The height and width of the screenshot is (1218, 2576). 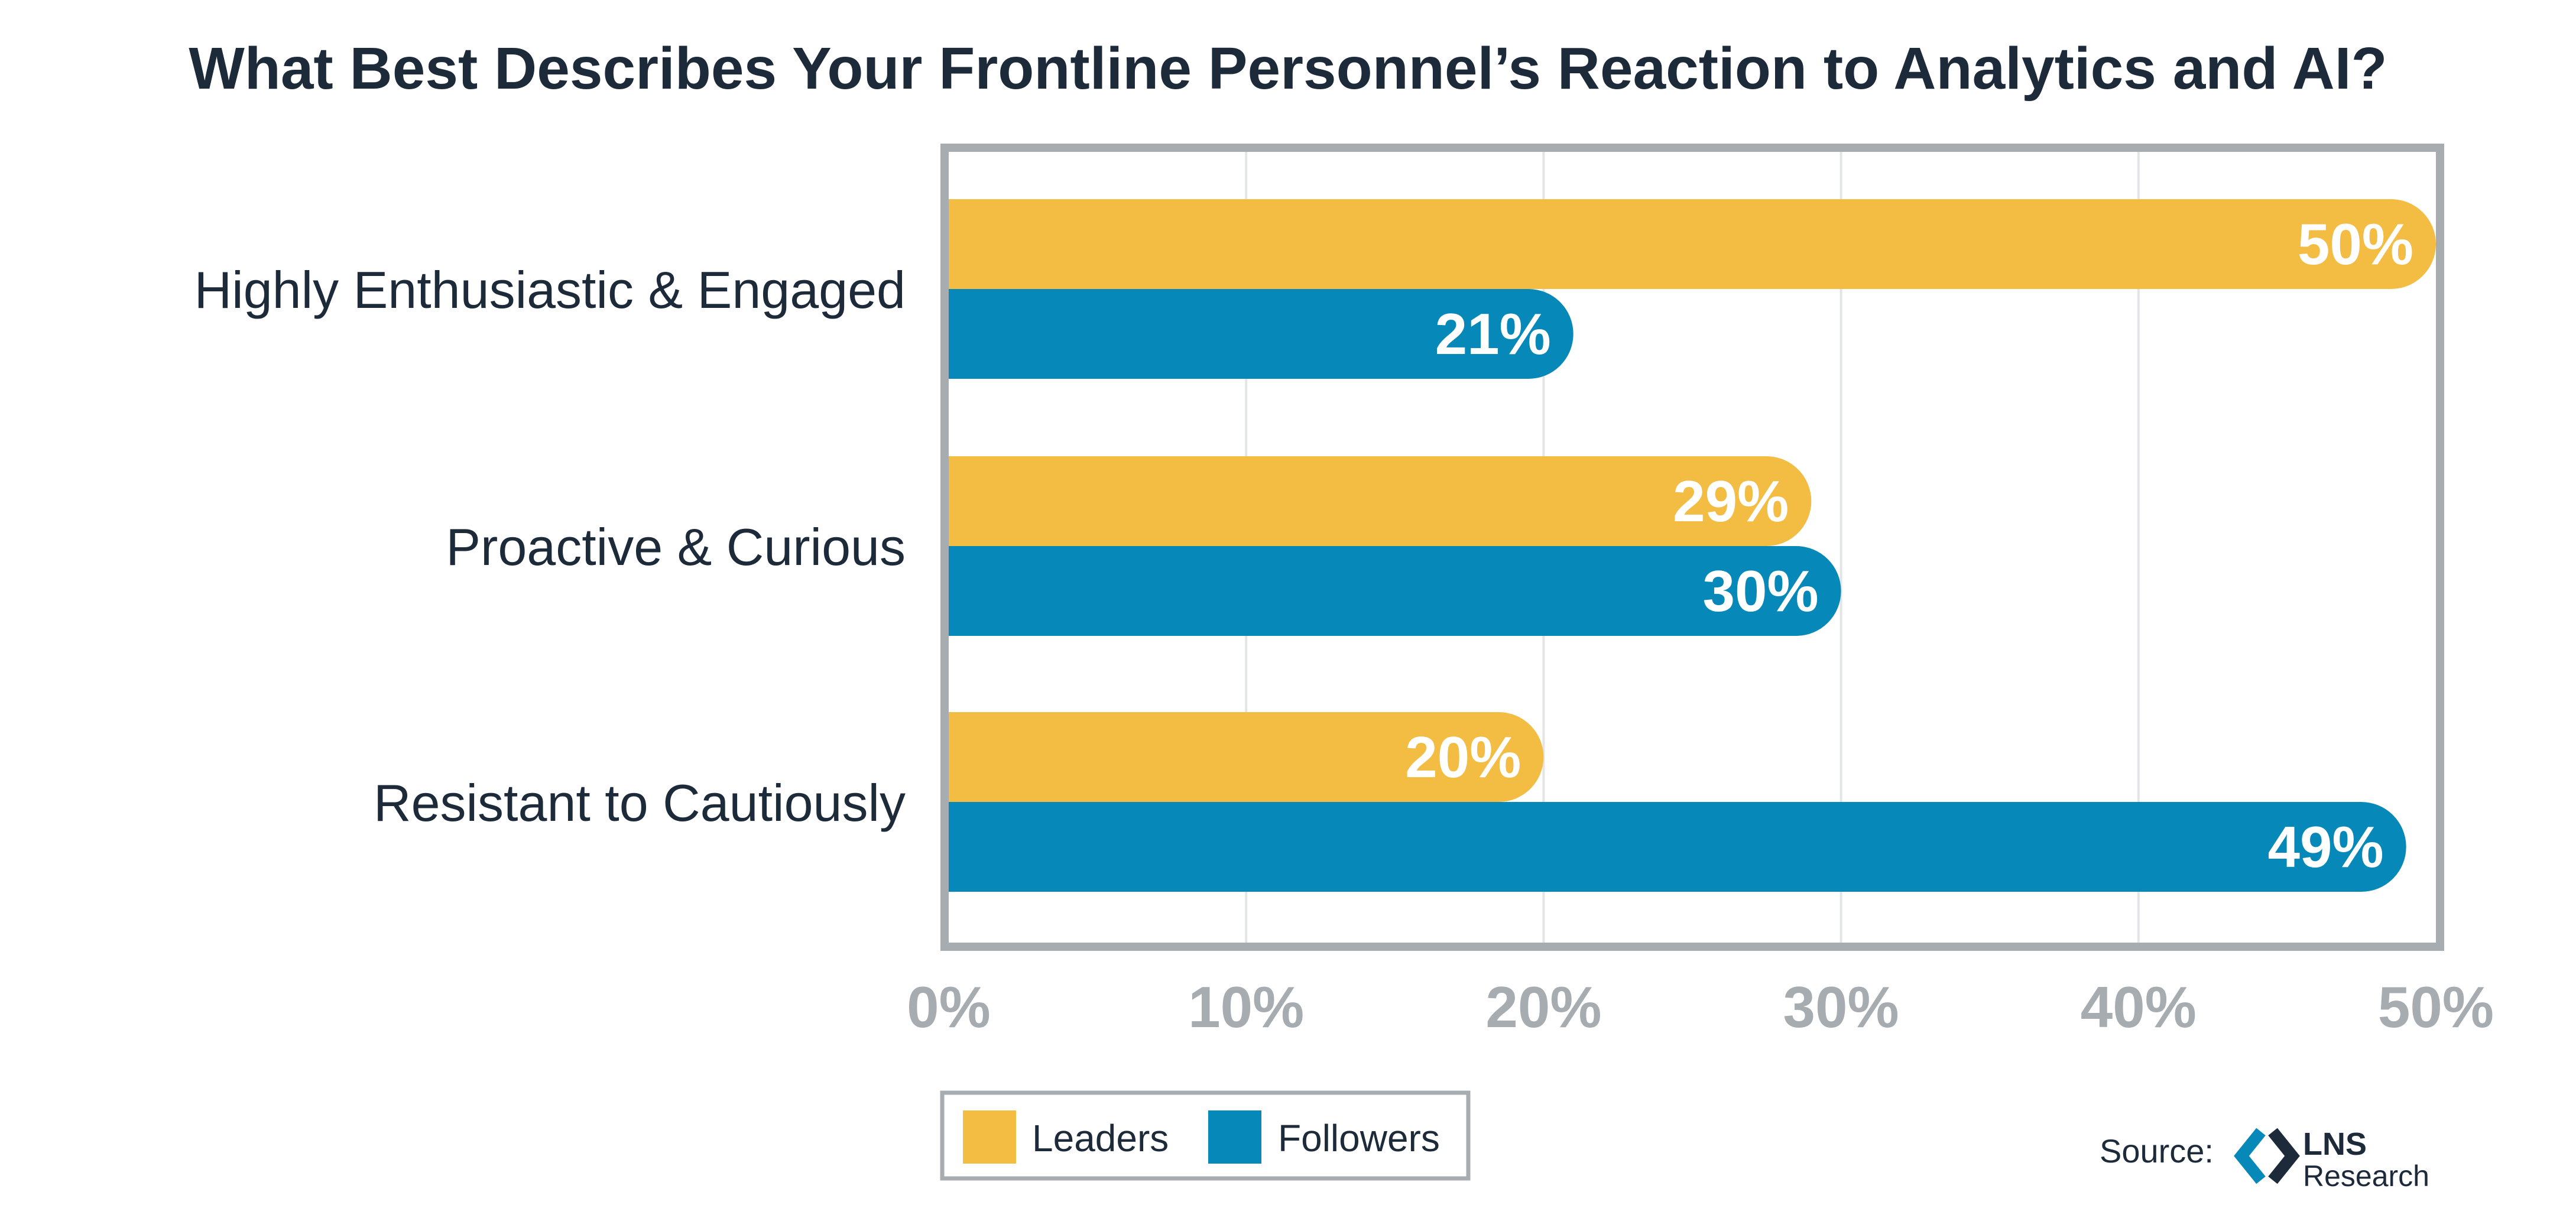 I want to click on value-label: 49%, so click(x=2326, y=846).